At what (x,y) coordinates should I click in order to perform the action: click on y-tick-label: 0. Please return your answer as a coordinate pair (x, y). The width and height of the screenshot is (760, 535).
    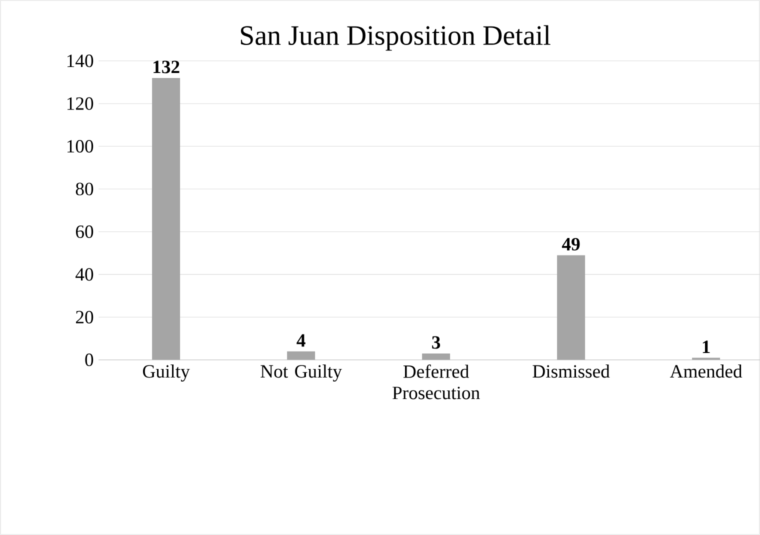
    Looking at the image, I should click on (89, 360).